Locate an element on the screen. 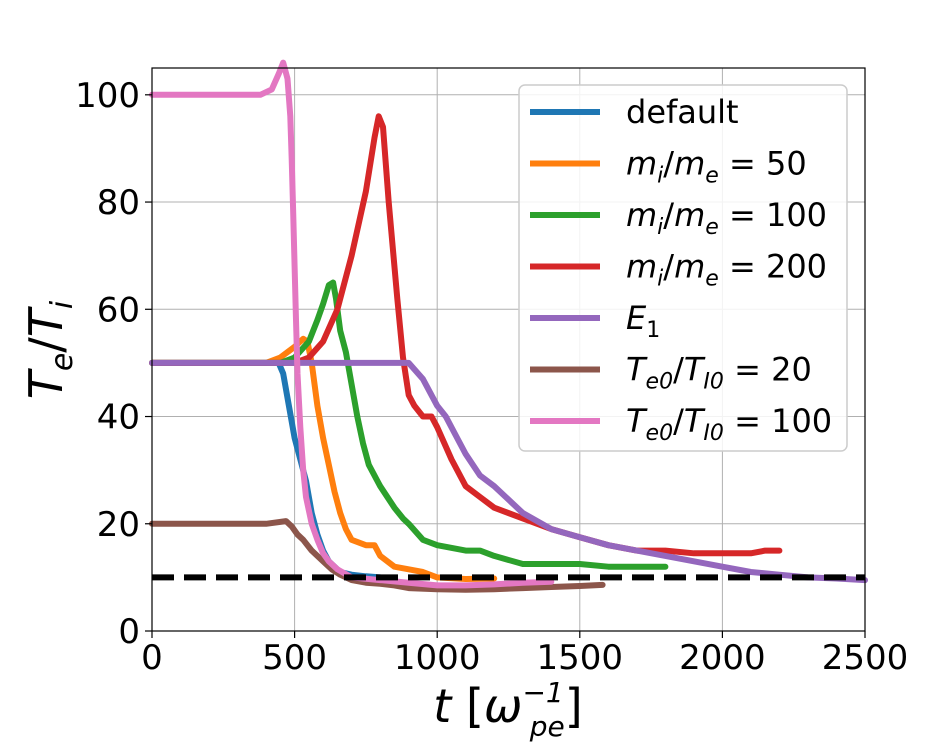 The image size is (950, 750). legend-label-2: mi/me = 50 is located at coordinates (716, 167).